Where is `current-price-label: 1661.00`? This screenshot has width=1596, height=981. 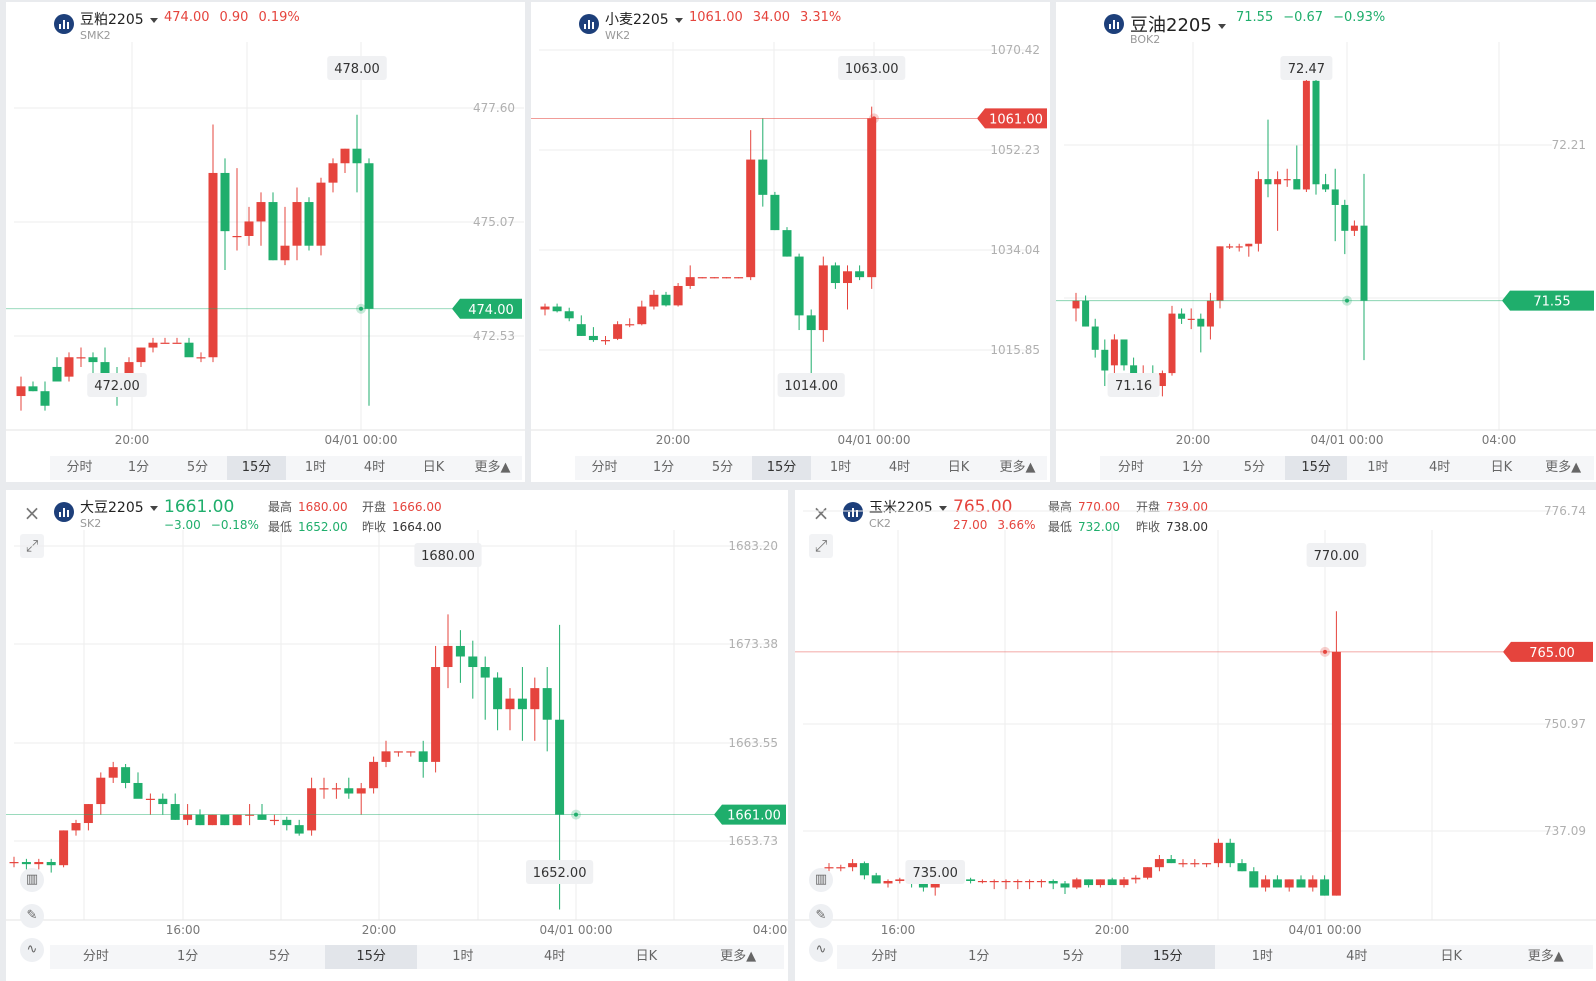
current-price-label: 1661.00 is located at coordinates (754, 816).